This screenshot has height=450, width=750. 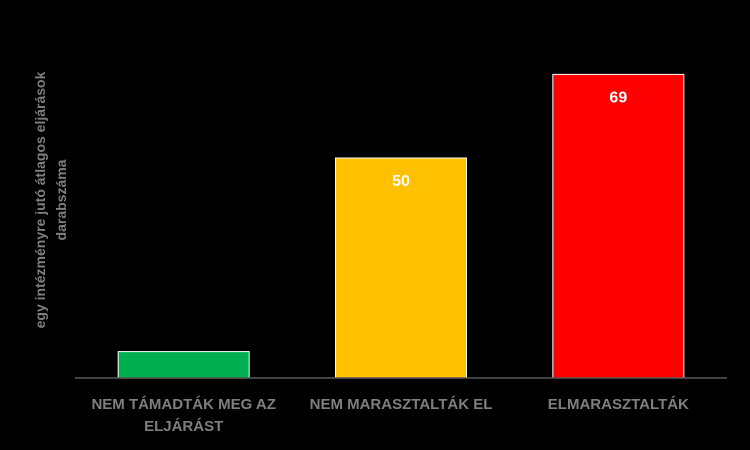 What do you see at coordinates (618, 97) in the screenshot?
I see `data-label-3: 69` at bounding box center [618, 97].